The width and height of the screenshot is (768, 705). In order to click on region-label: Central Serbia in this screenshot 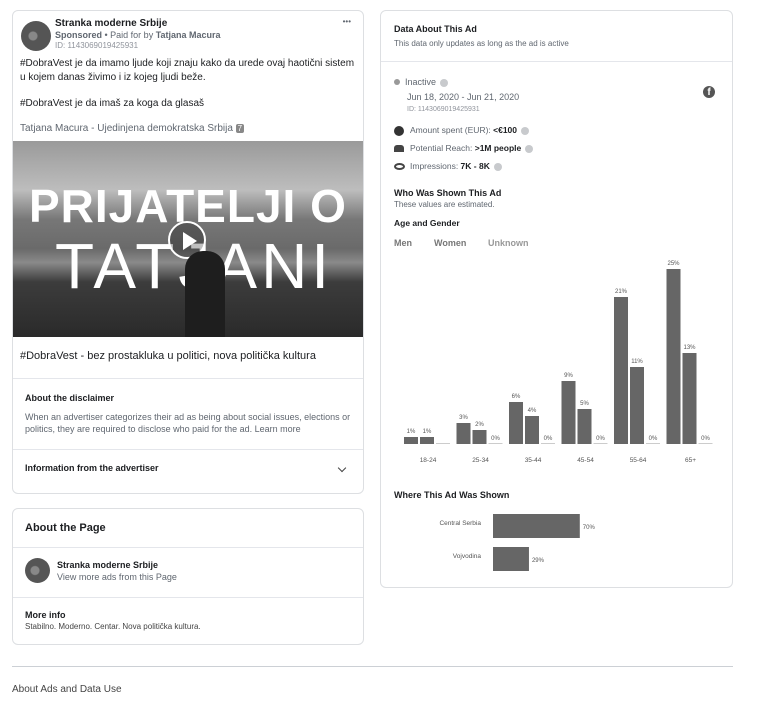, I will do `click(460, 523)`.